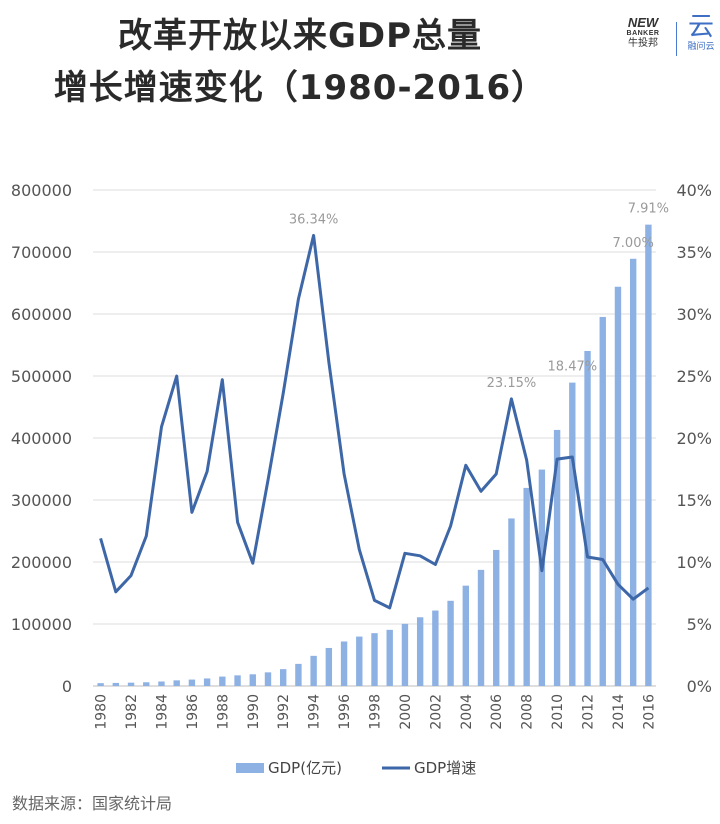 Image resolution: width=720 pixels, height=824 pixels. I want to click on newbanker-logo-cn: 牛投邦, so click(643, 43).